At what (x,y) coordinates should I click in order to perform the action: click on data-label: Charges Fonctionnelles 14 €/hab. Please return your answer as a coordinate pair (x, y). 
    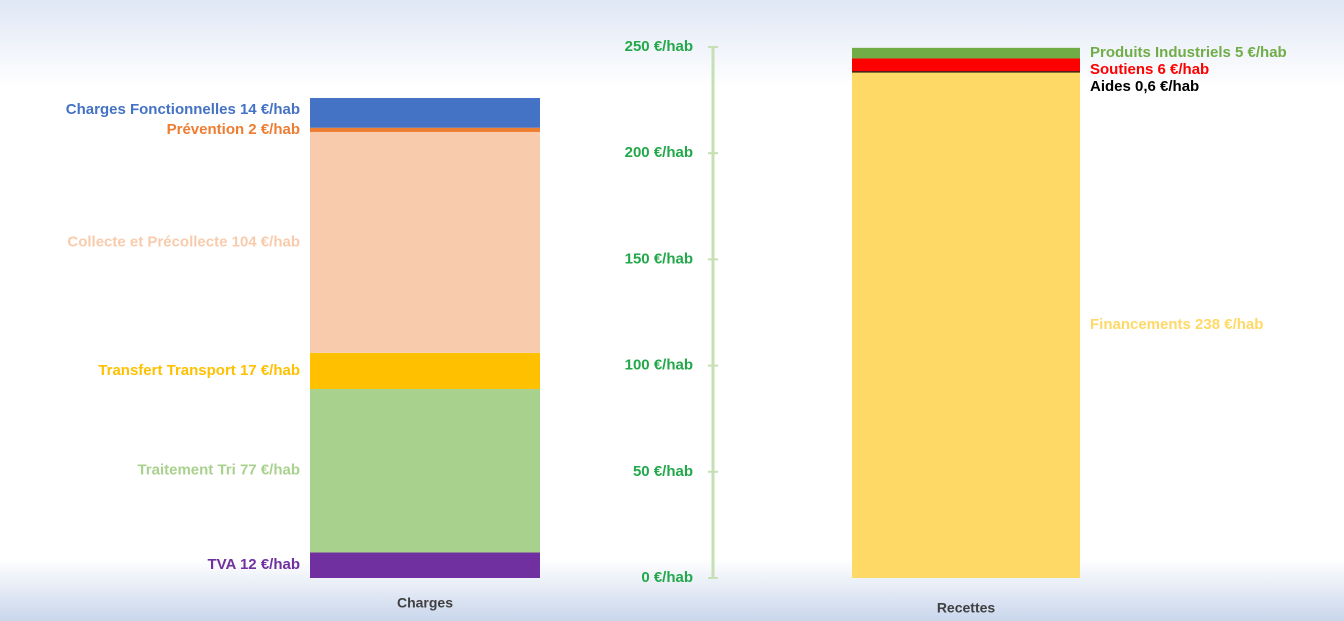
    Looking at the image, I should click on (183, 109).